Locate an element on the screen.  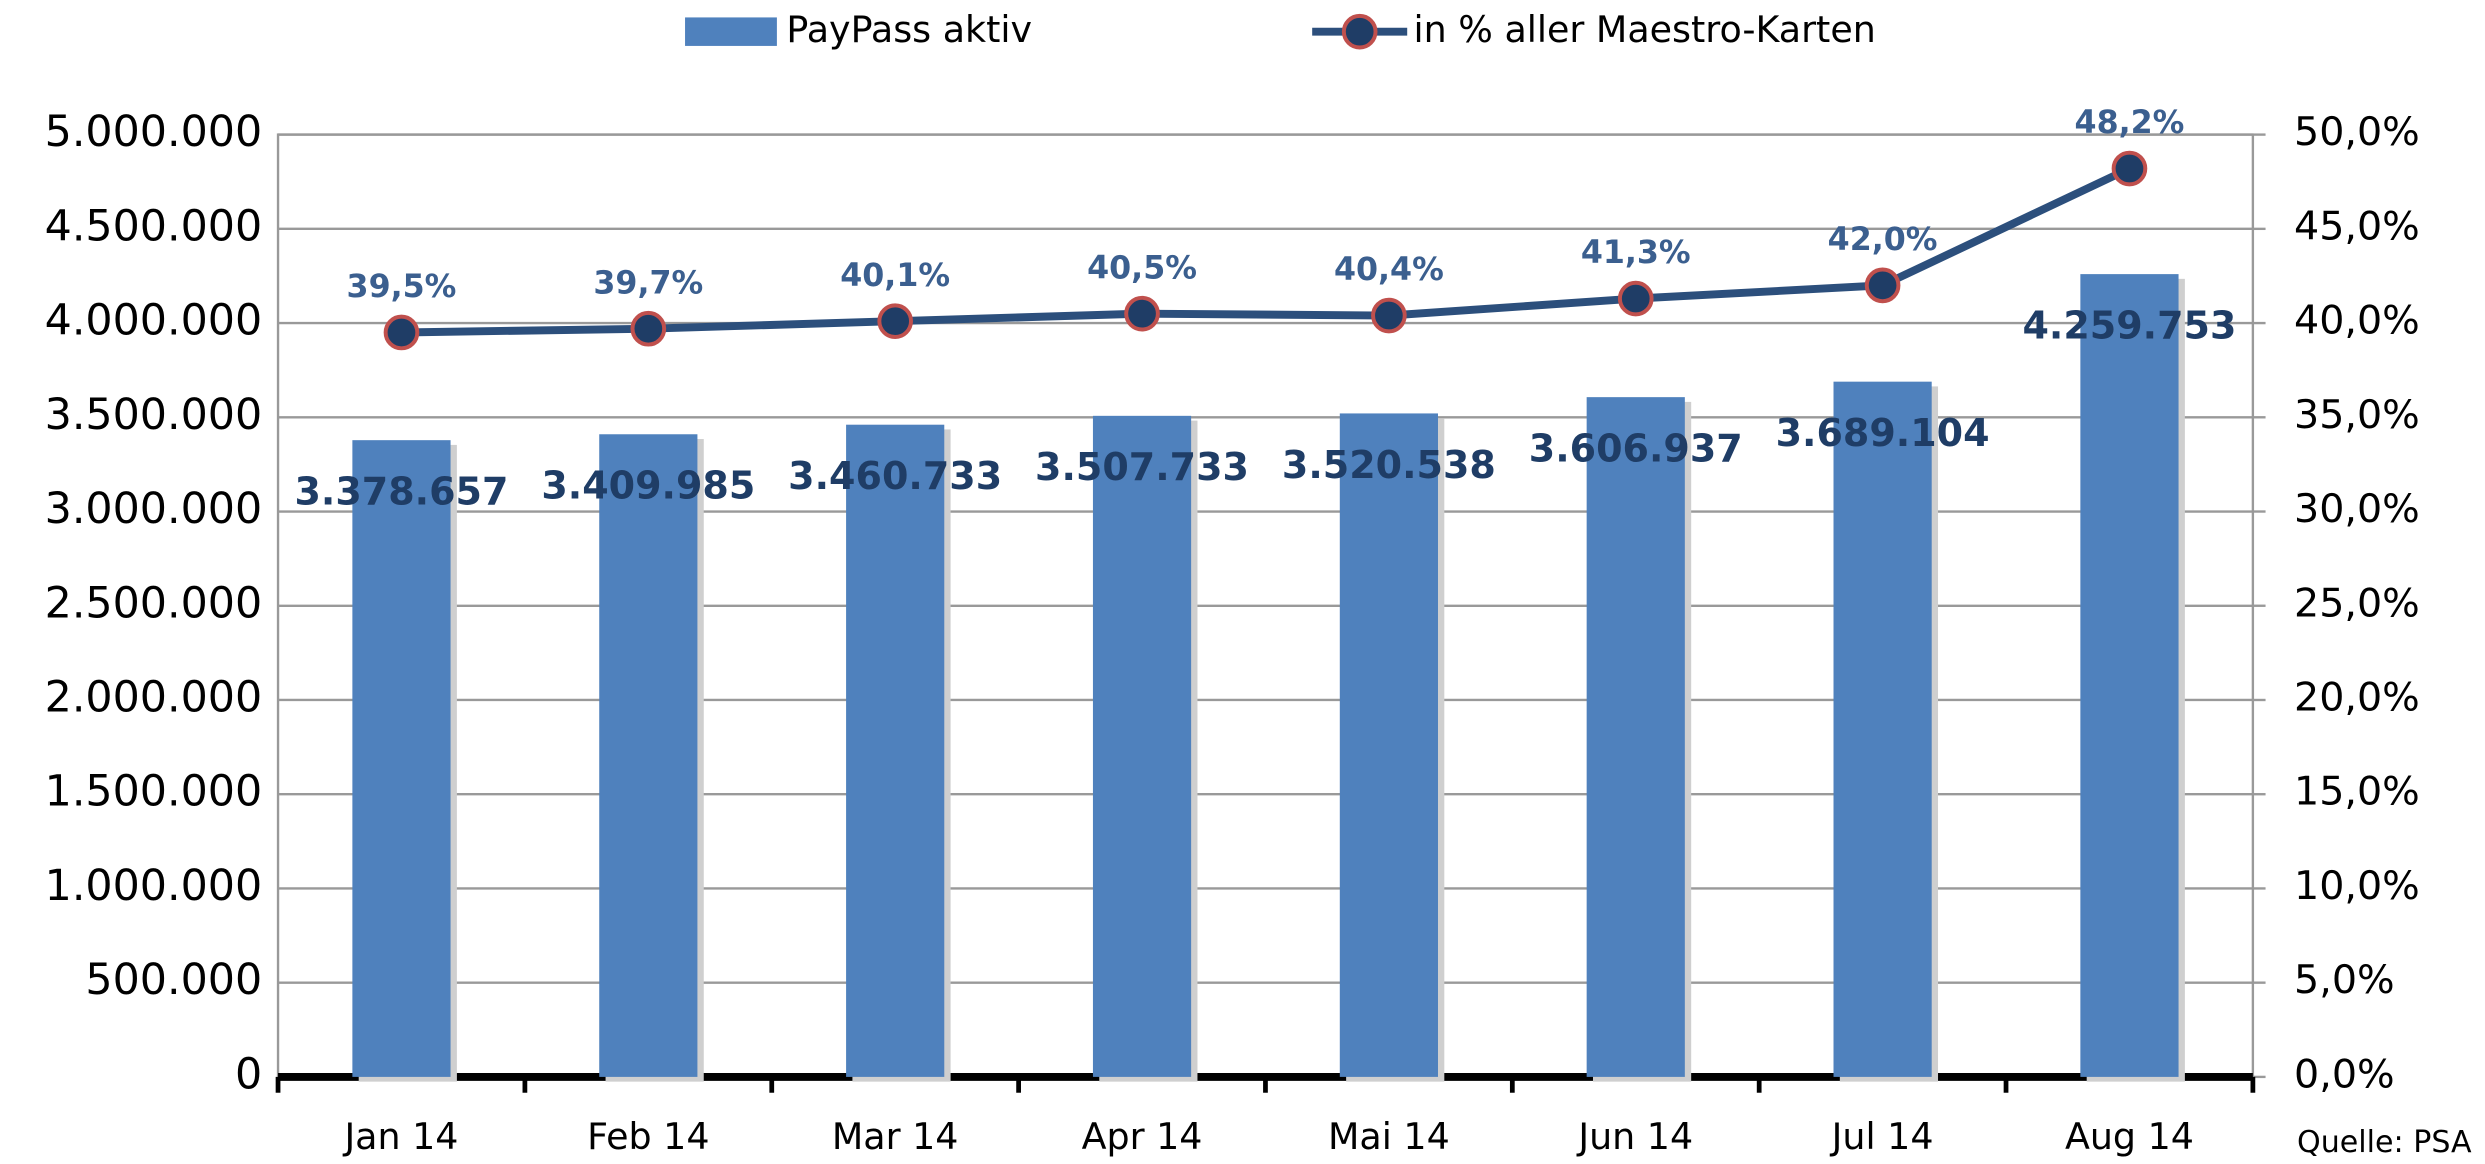
legend-marker is located at coordinates (1359, 31).